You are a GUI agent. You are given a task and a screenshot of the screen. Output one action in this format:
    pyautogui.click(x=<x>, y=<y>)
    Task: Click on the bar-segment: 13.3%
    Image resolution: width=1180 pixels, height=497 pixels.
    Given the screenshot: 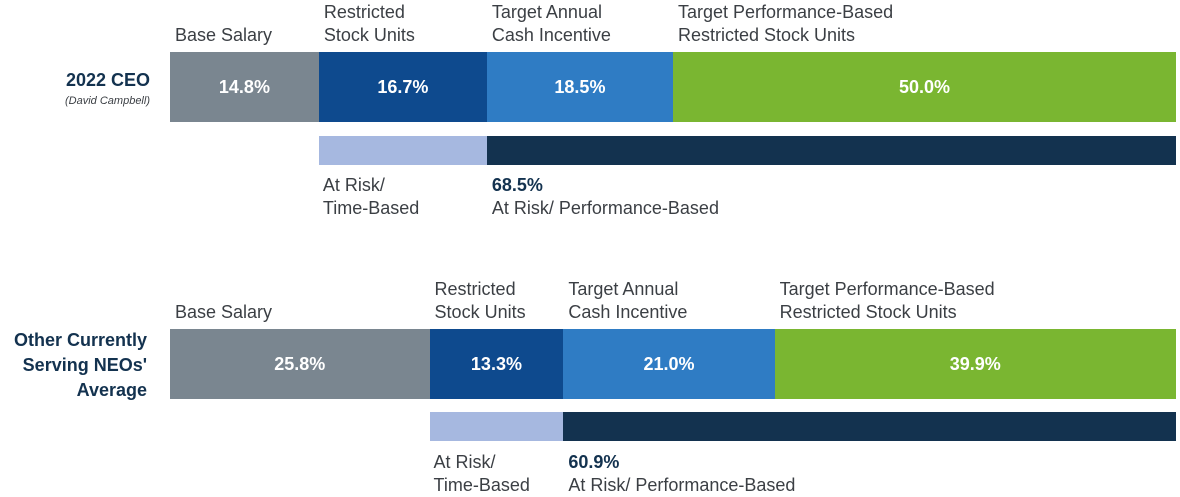 What is the action you would take?
    pyautogui.click(x=496, y=364)
    